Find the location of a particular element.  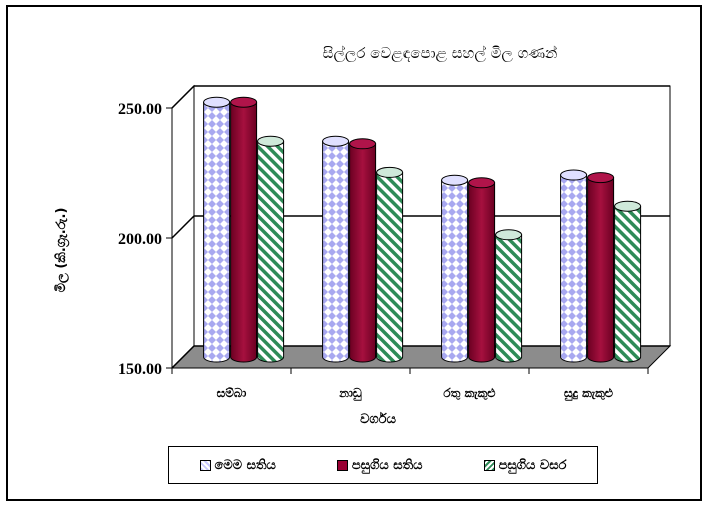

legend-item: පසුගිය සතිය is located at coordinates (380, 465).